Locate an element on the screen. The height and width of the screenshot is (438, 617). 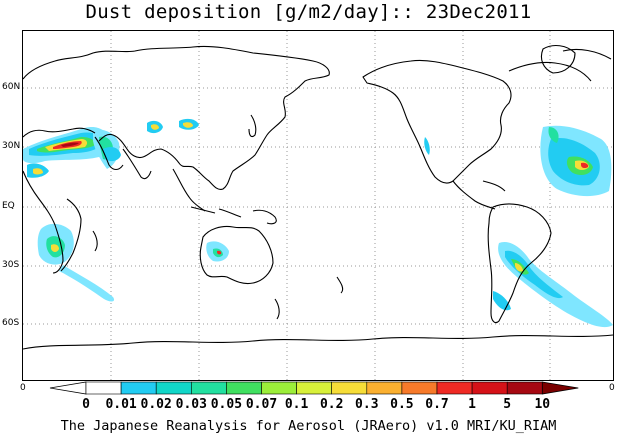
colorbar-tick-label: 0.1 is located at coordinates (296, 404).